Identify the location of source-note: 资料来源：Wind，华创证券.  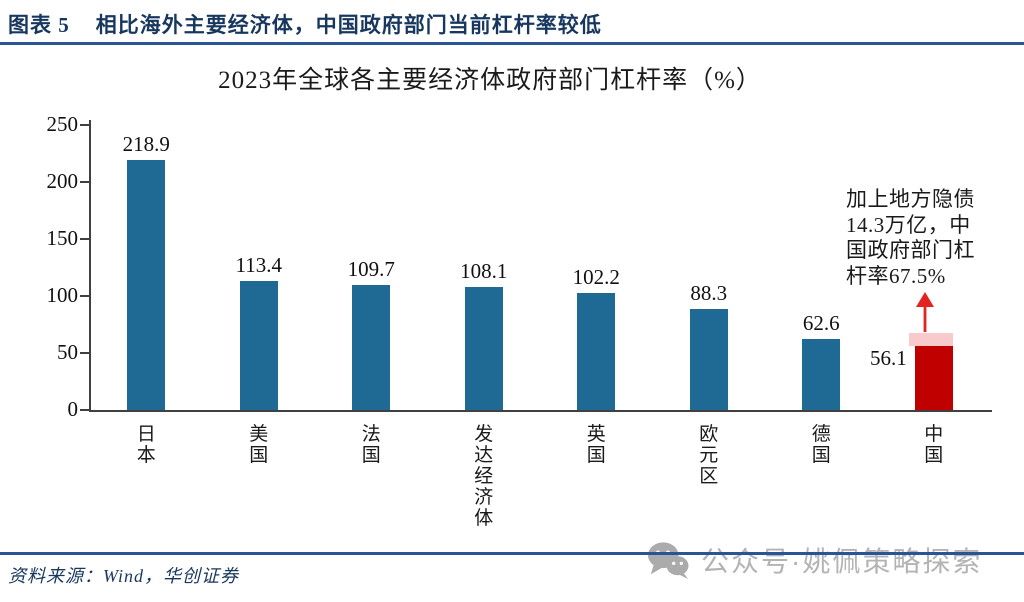
(124, 576).